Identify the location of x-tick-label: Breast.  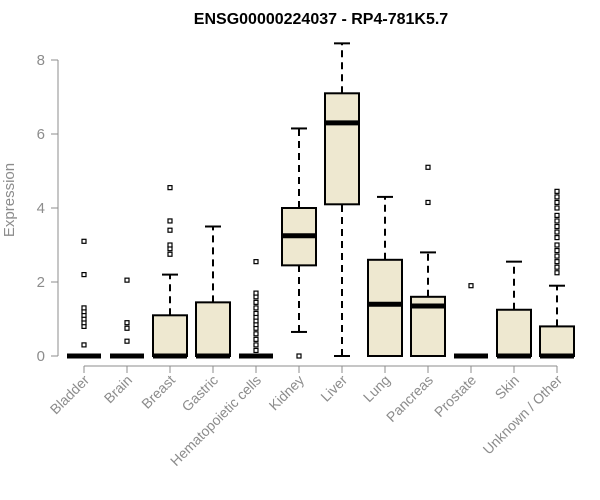
(158, 392).